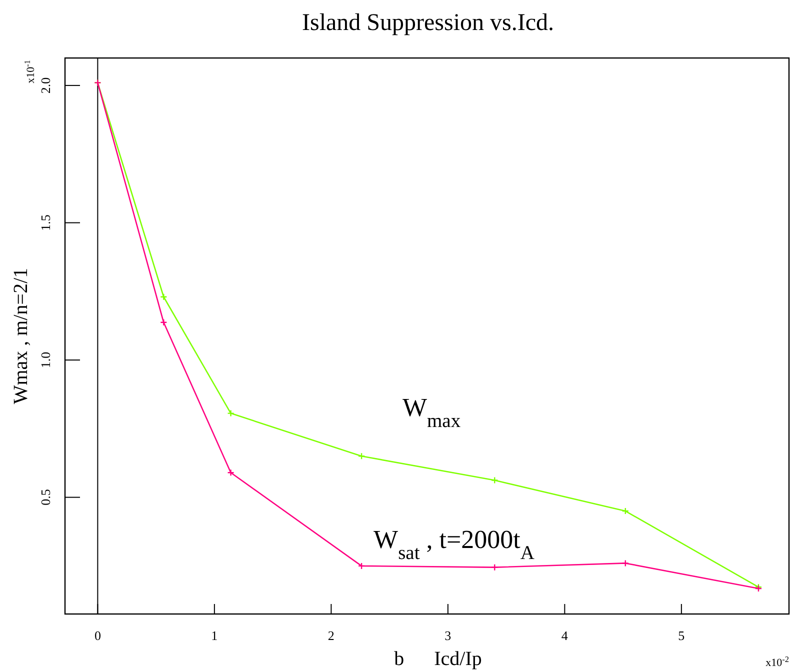 This screenshot has height=671, width=791. I want to click on chart-title: Island Suppression vs.Icd., so click(428, 23).